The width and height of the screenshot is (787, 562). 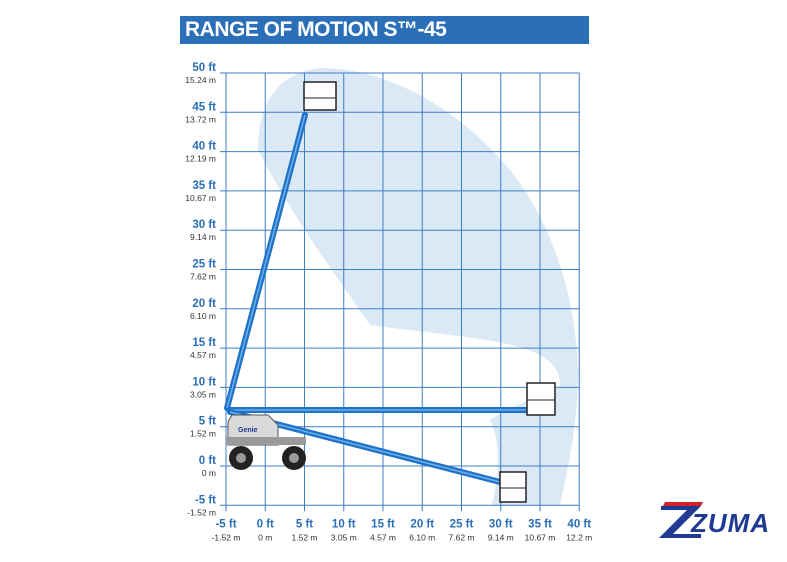 I want to click on x-tick-label-ft: 15 ft, so click(x=383, y=524).